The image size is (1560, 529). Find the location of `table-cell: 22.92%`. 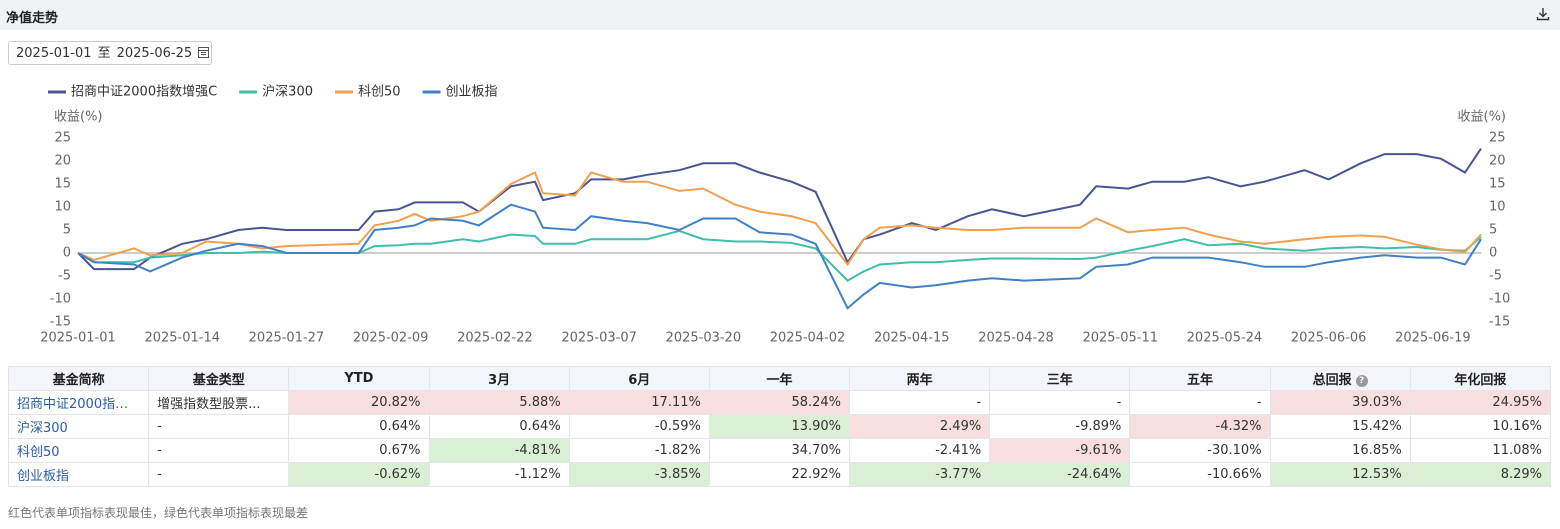

table-cell: 22.92% is located at coordinates (779, 474).